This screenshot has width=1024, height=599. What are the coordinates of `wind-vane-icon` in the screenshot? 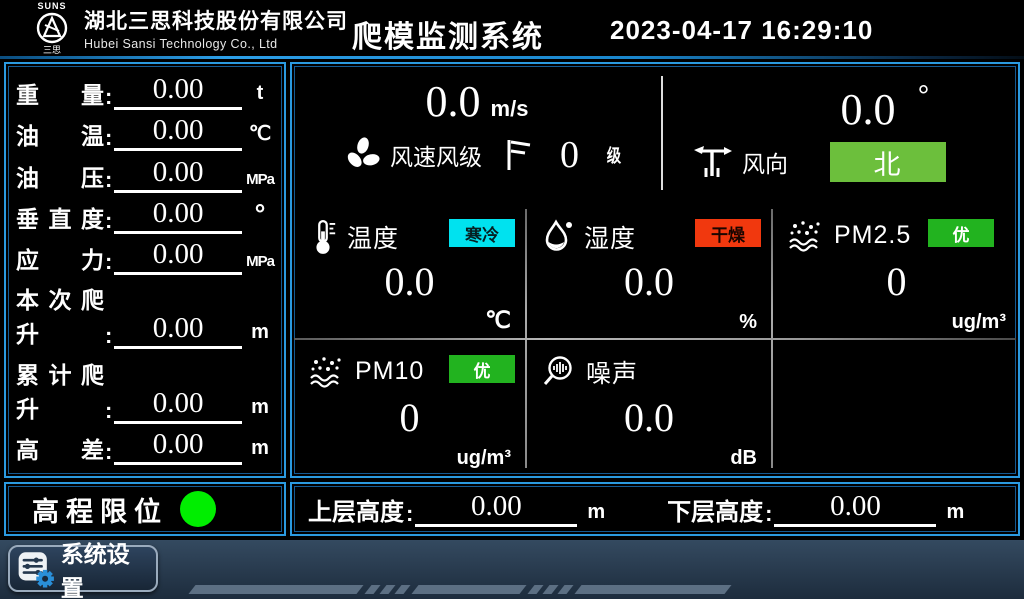 It's located at (713, 161).